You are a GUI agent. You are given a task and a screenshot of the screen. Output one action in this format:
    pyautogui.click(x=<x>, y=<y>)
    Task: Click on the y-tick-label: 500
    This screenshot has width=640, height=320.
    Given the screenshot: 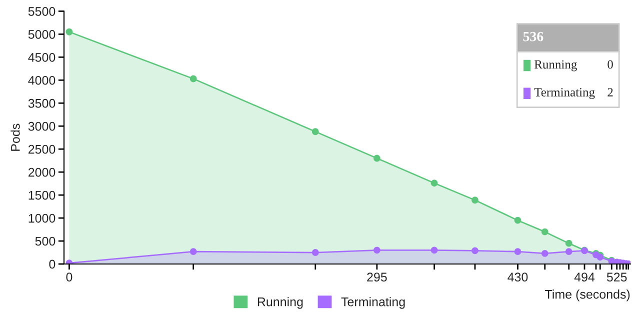 What is the action you would take?
    pyautogui.click(x=45, y=241)
    